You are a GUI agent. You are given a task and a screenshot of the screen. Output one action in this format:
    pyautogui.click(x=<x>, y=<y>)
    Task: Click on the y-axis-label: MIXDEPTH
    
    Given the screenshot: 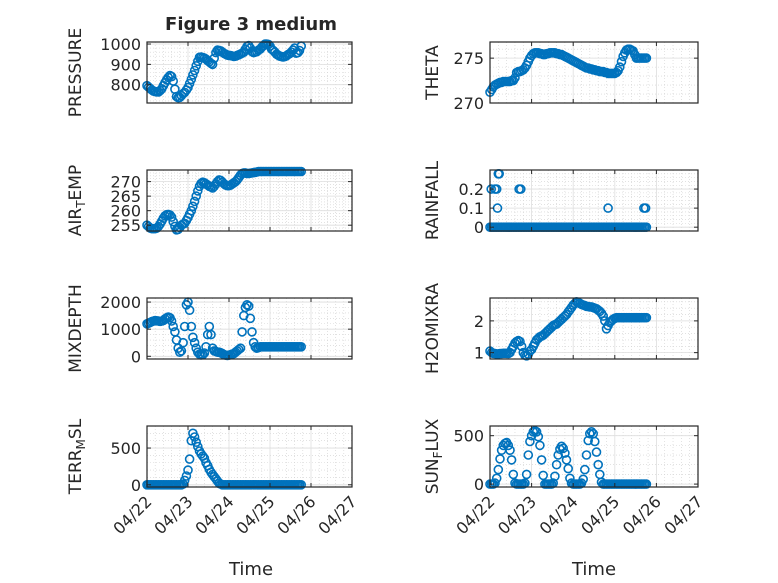 What is the action you would take?
    pyautogui.click(x=76, y=328)
    